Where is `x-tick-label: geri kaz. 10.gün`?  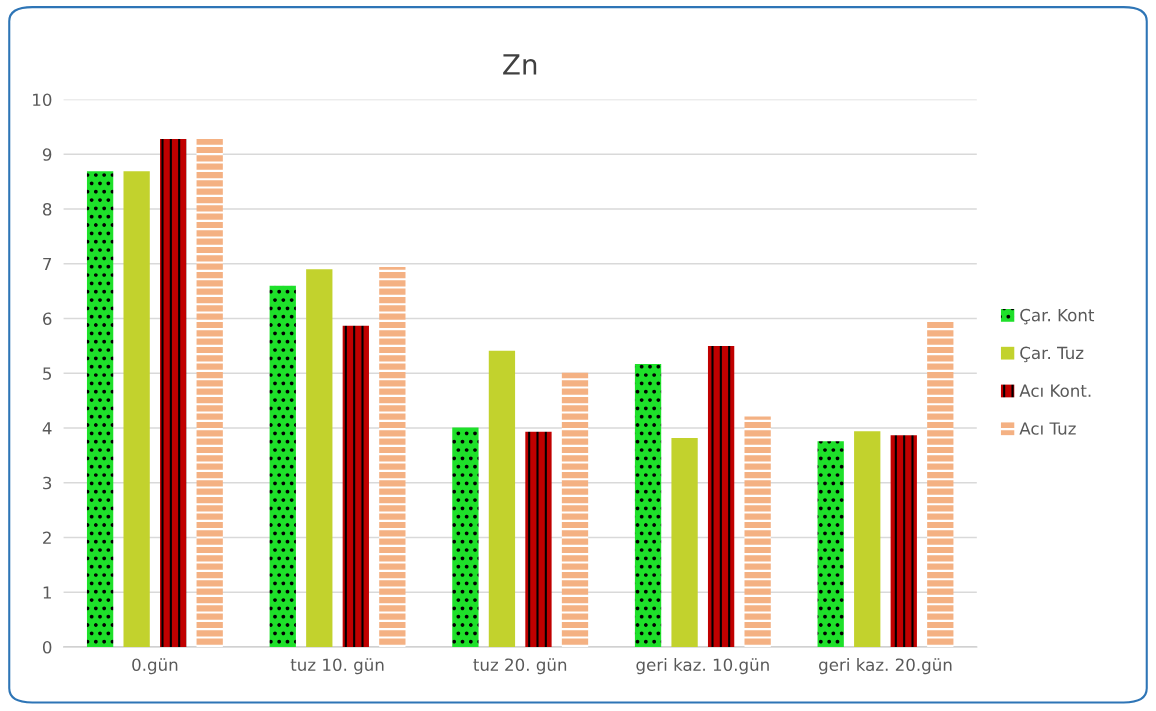 x-tick-label: geri kaz. 10.gün is located at coordinates (702, 666).